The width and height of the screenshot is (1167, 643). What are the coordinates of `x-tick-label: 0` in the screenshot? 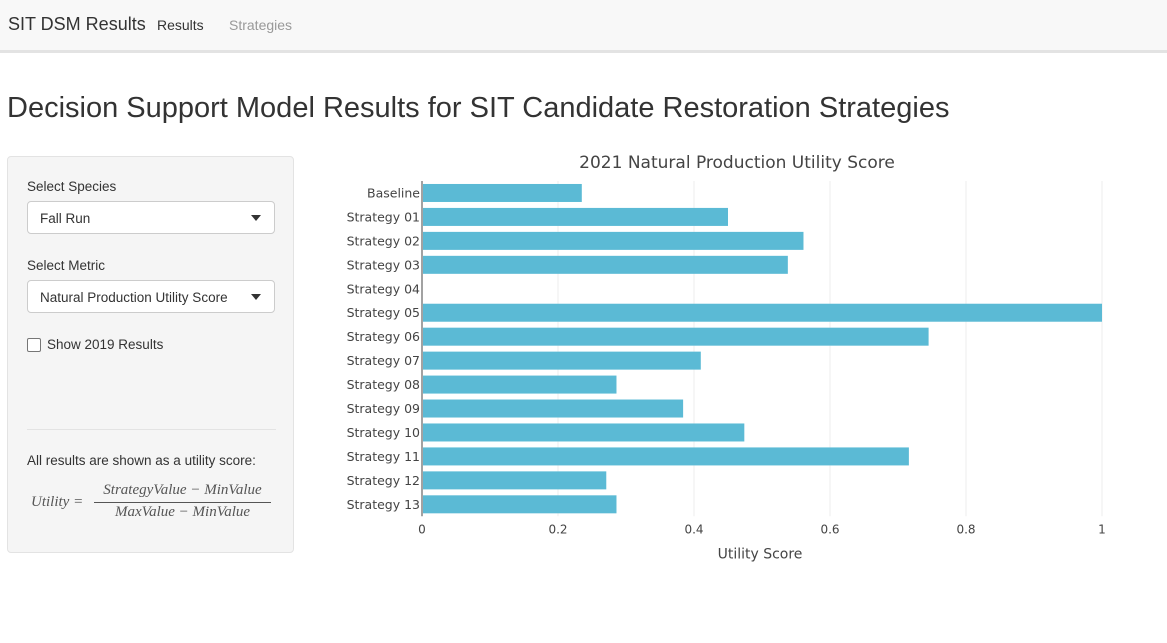 It's located at (422, 529).